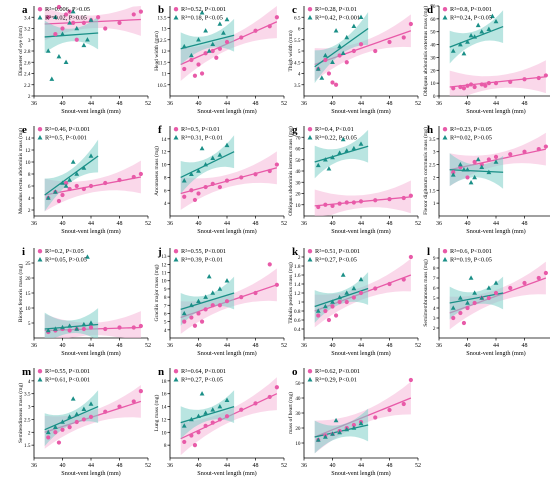 This screenshot has height=488, width=550. I want to click on panel-letter: f, so click(160, 130).